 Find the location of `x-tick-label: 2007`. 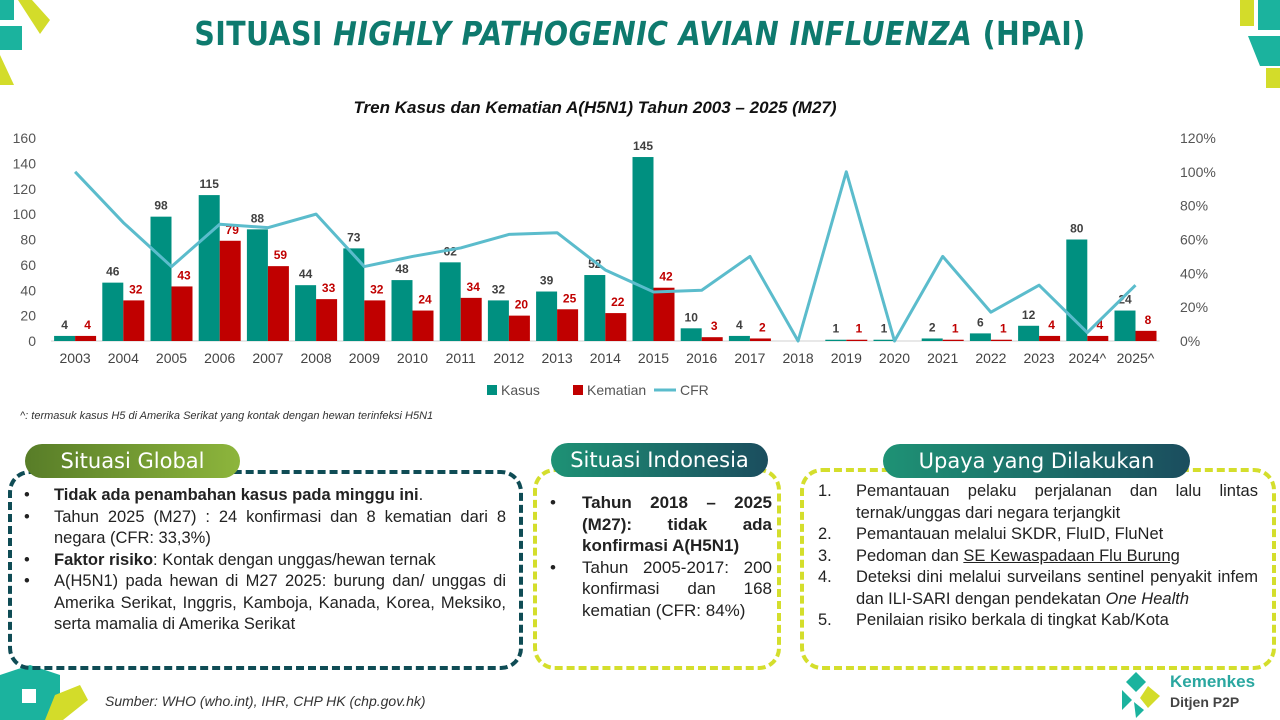

x-tick-label: 2007 is located at coordinates (267, 358).